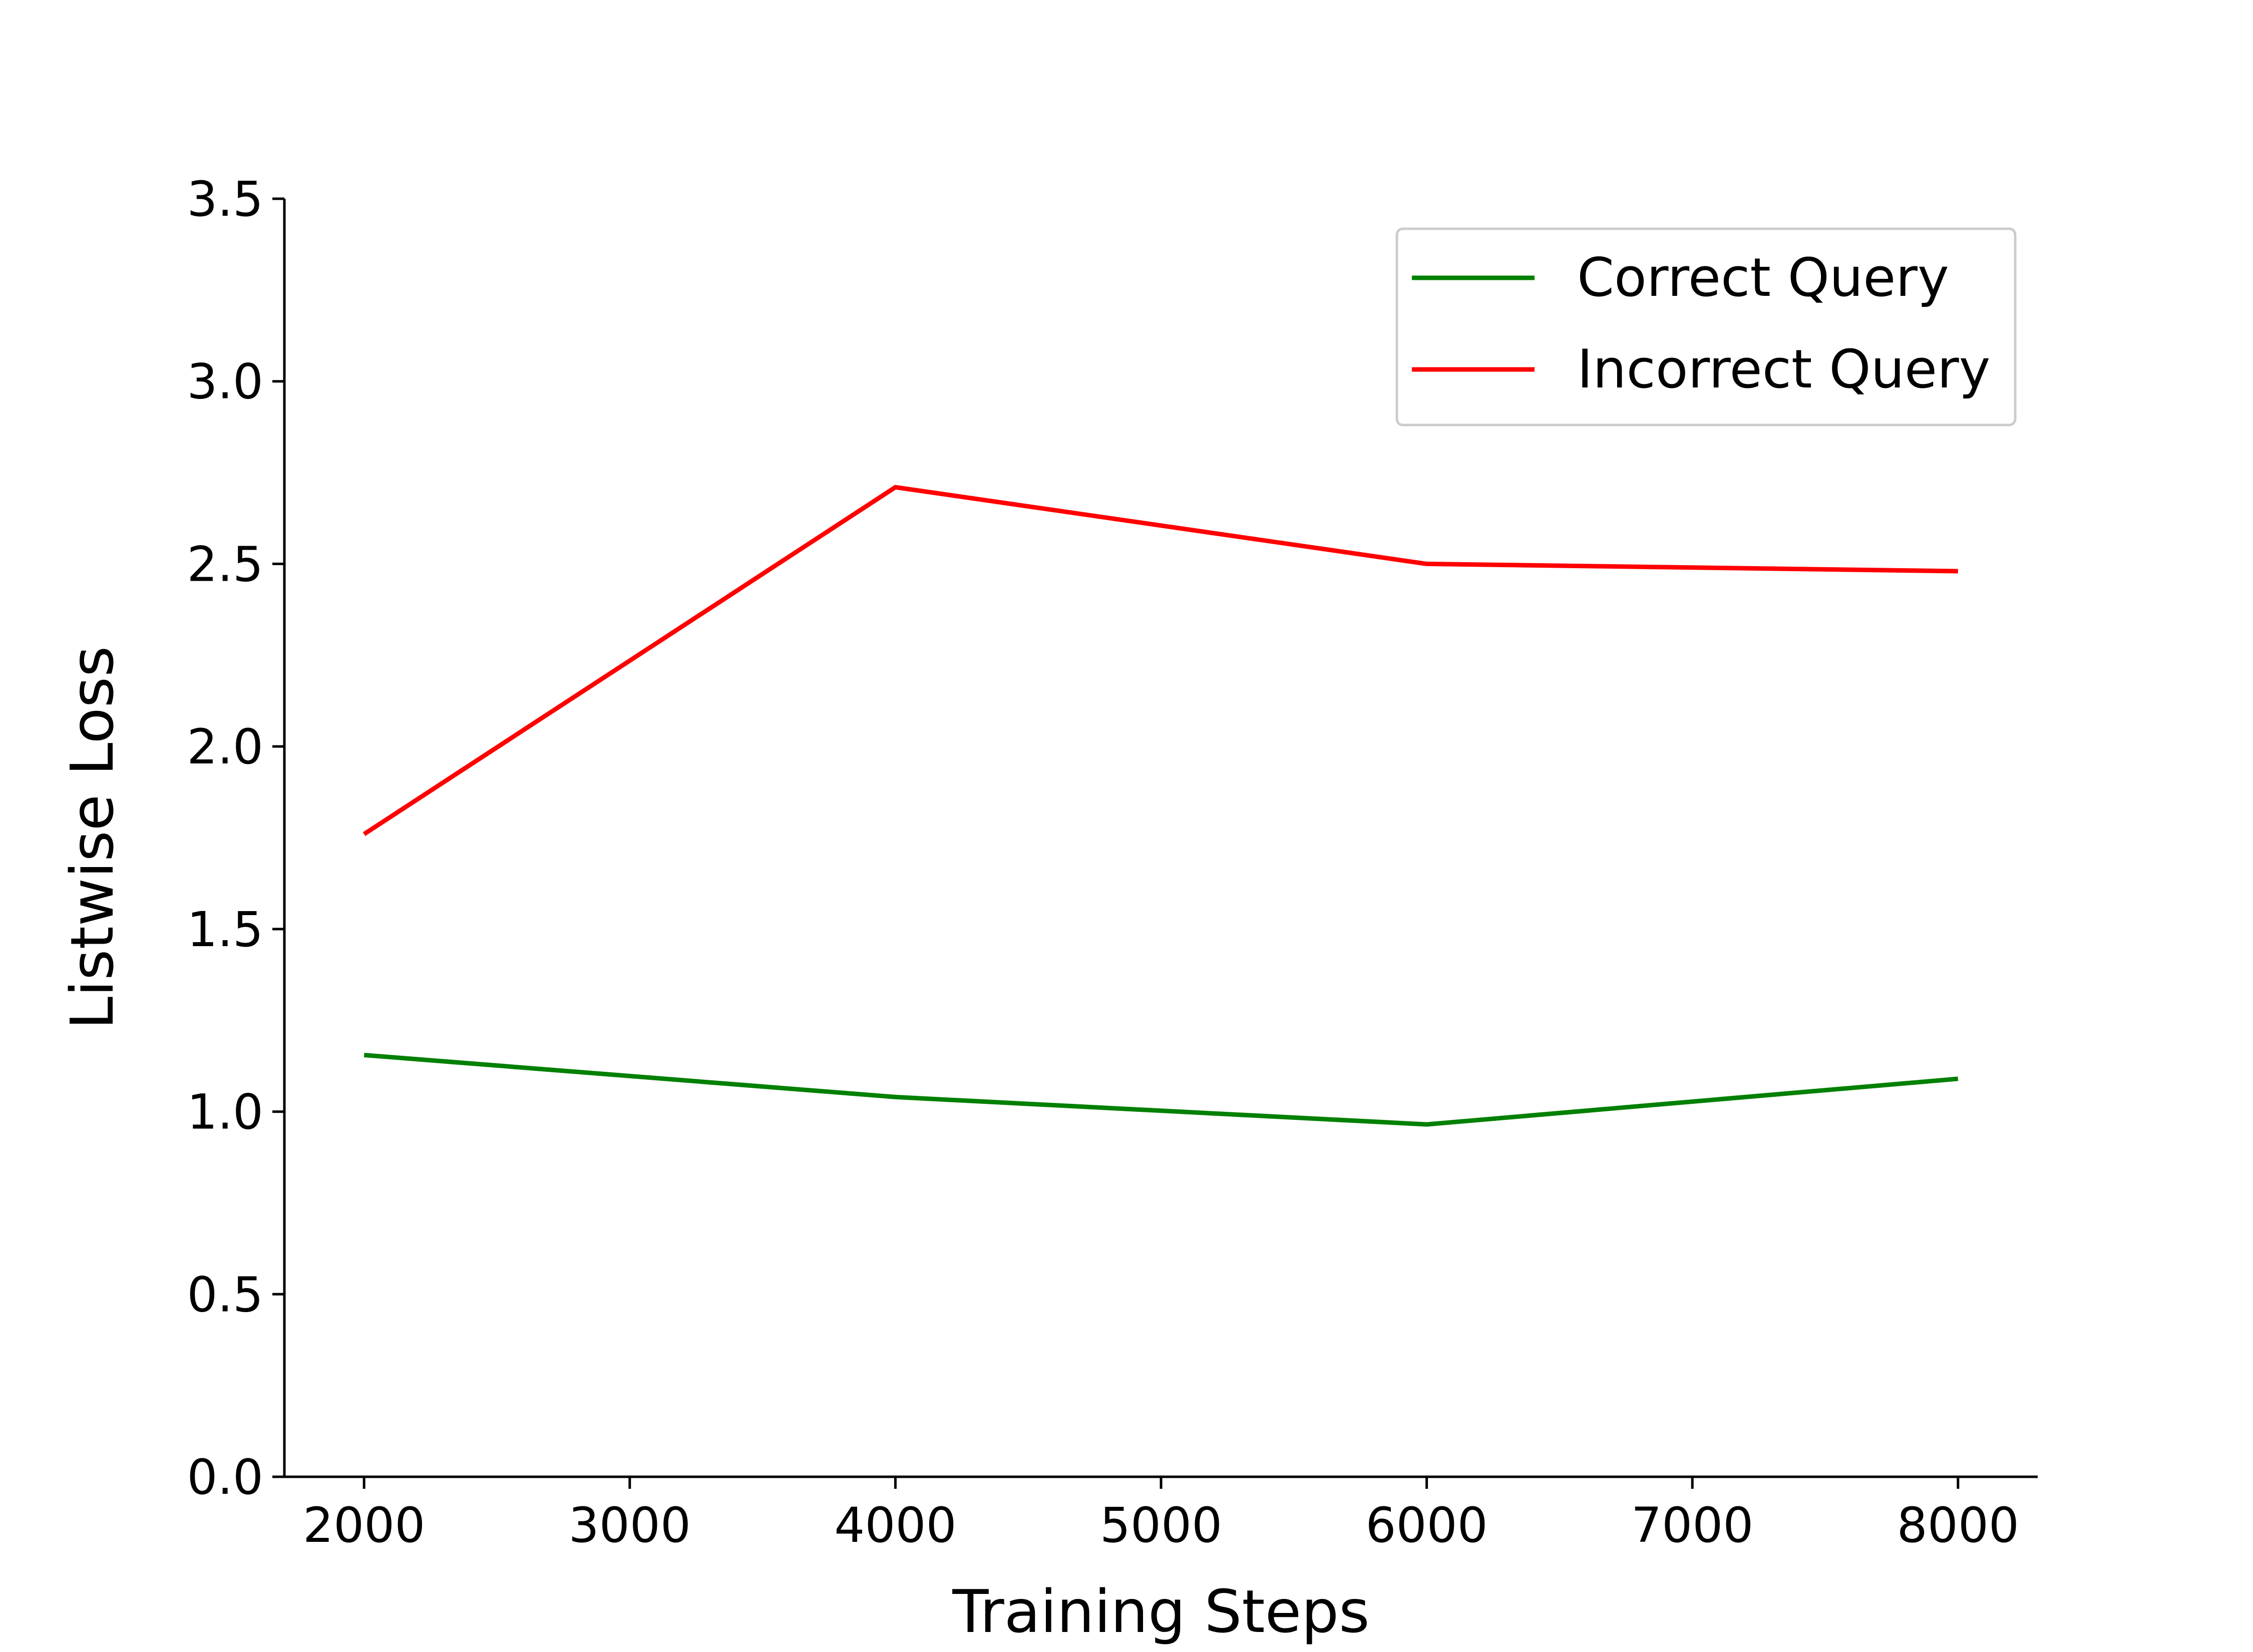 Image resolution: width=2253 pixels, height=1652 pixels. Describe the element at coordinates (225, 1112) in the screenshot. I see `y-tick-label: 1.0` at that location.